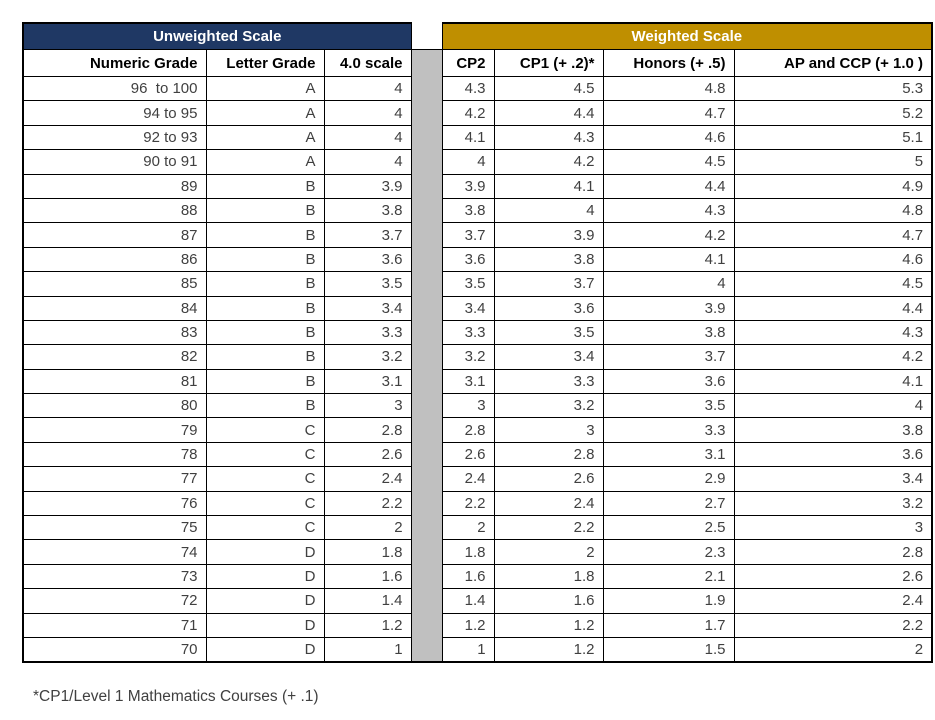 The image size is (935, 720). Describe the element at coordinates (477, 332) in the screenshot. I see `table-row: 83 B 3.3 3.3 3.5 3.8 4.3` at that location.